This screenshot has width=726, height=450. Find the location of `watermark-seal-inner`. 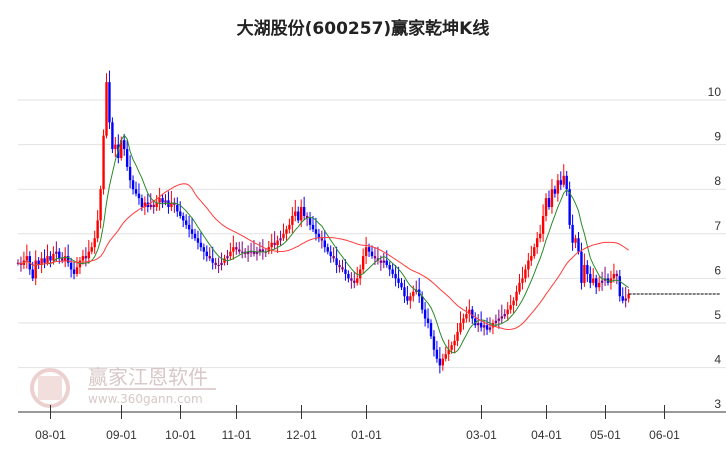

watermark-seal-inner is located at coordinates (50, 388).